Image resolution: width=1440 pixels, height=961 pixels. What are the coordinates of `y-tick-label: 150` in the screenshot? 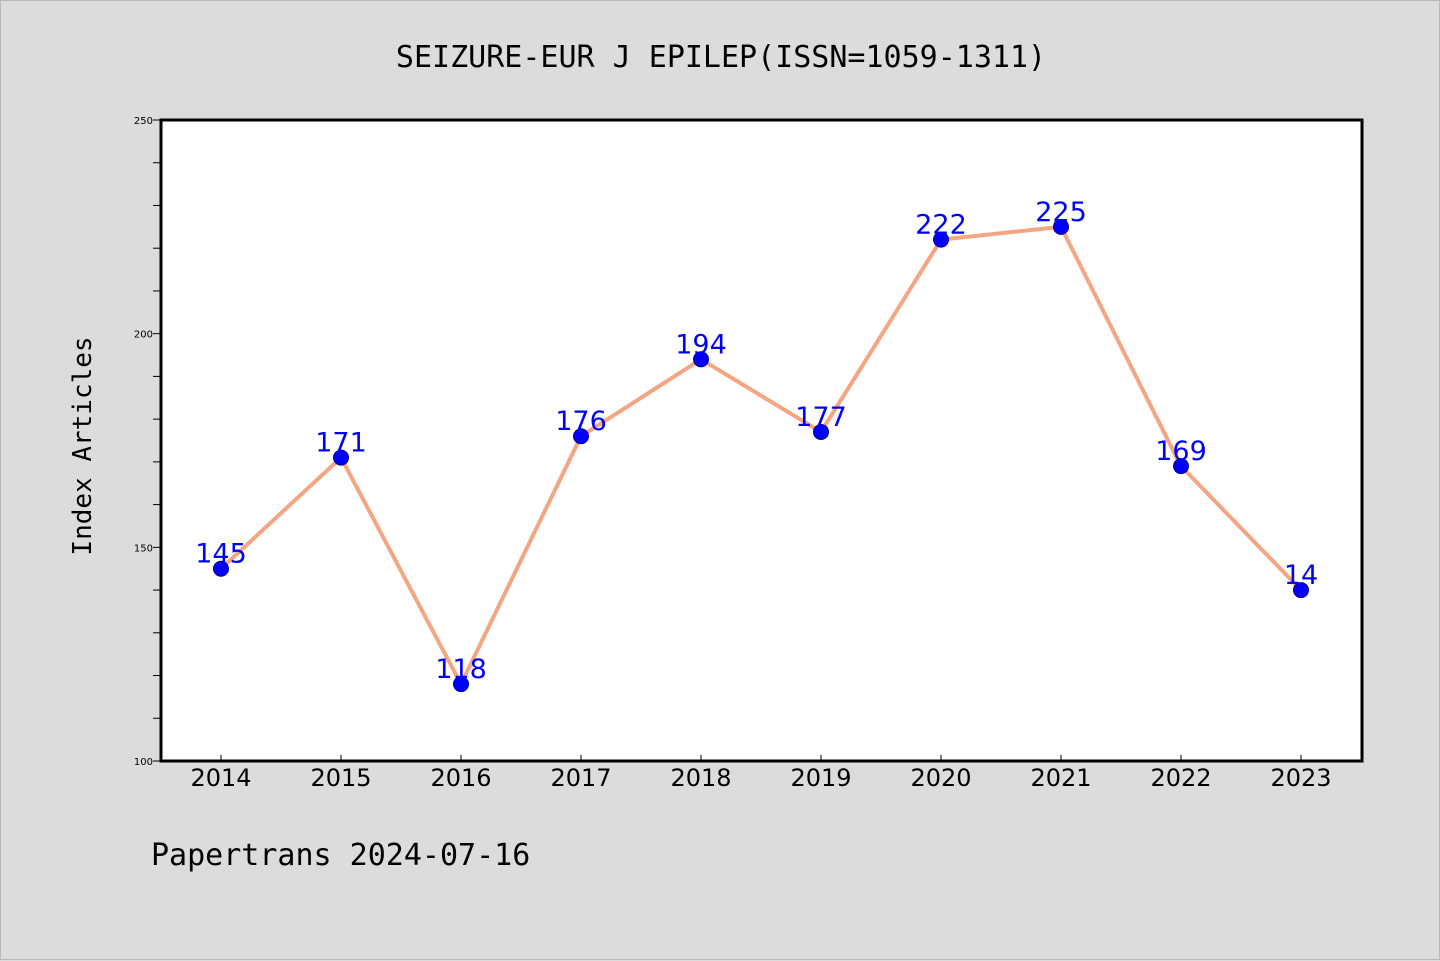 It's located at (143, 548).